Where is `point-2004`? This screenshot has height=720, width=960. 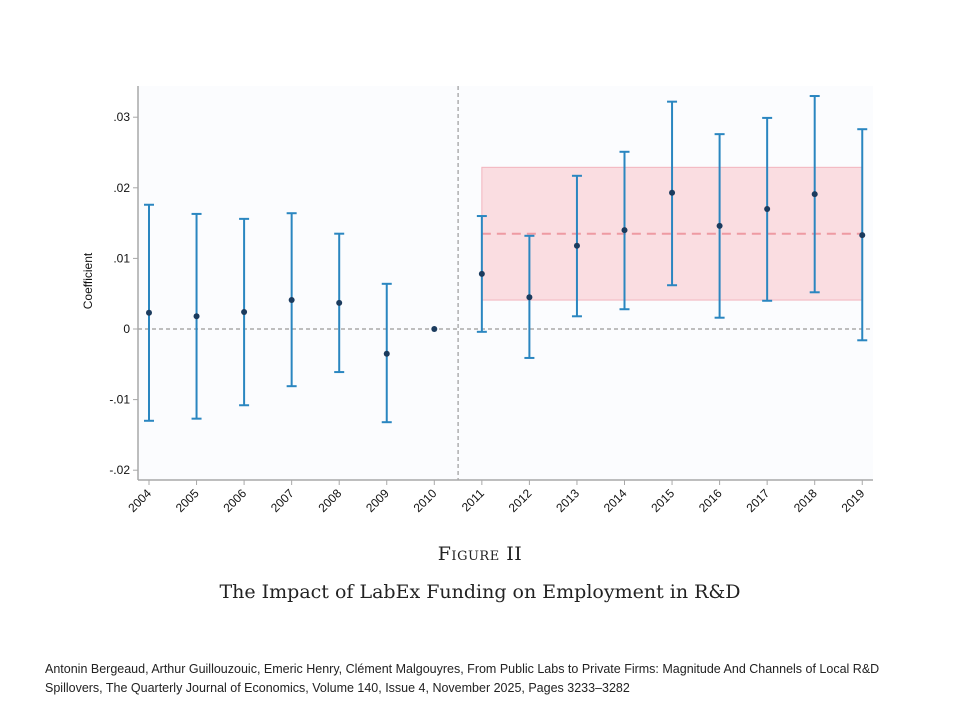
point-2004 is located at coordinates (149, 312).